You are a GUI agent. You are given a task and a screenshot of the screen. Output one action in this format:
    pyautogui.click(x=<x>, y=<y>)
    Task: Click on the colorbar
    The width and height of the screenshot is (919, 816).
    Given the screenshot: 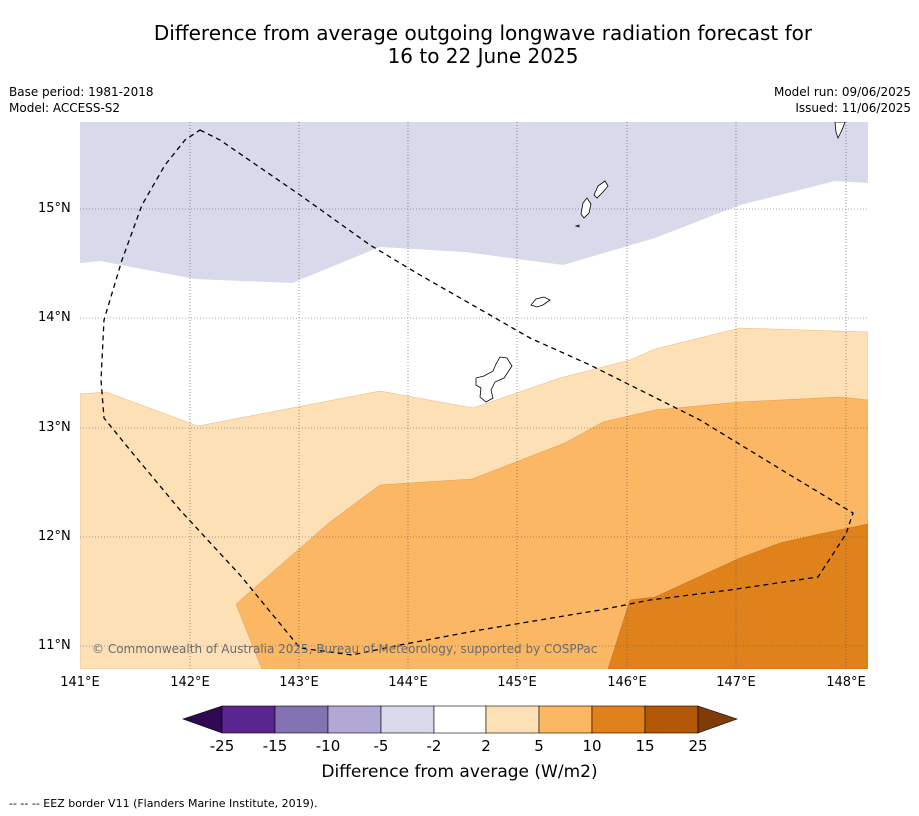 What is the action you would take?
    pyautogui.click(x=460, y=719)
    